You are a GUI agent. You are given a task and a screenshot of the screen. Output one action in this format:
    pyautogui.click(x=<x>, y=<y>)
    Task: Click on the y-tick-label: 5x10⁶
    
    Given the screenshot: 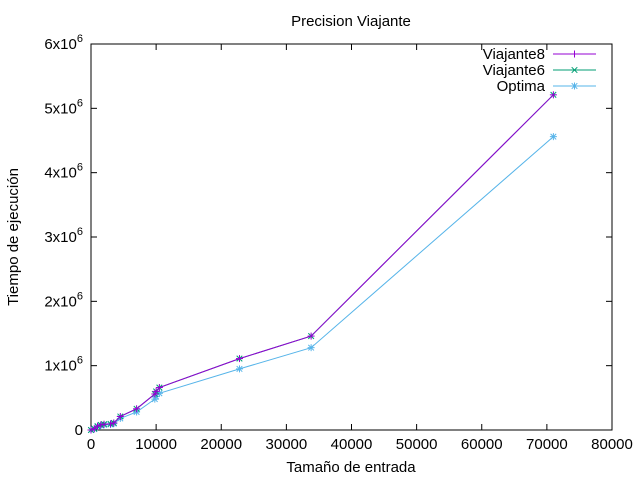 What is the action you would take?
    pyautogui.click(x=63, y=107)
    